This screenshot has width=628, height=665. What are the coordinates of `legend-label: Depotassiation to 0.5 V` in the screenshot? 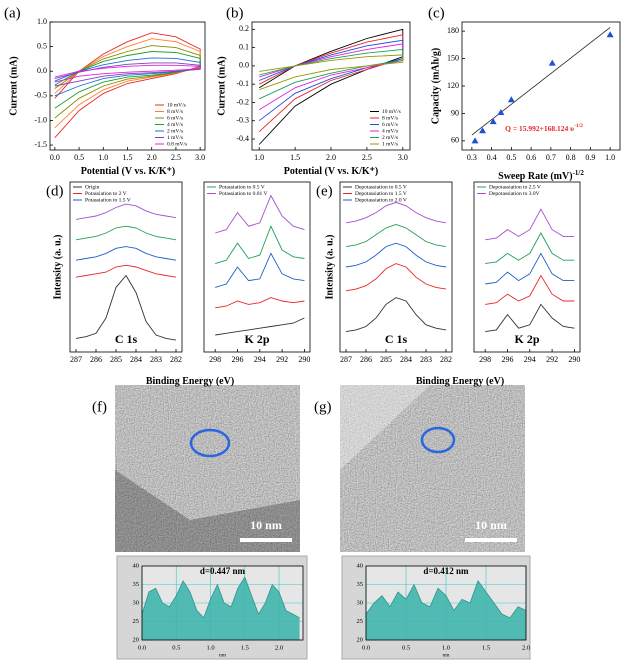 It's located at (381, 187).